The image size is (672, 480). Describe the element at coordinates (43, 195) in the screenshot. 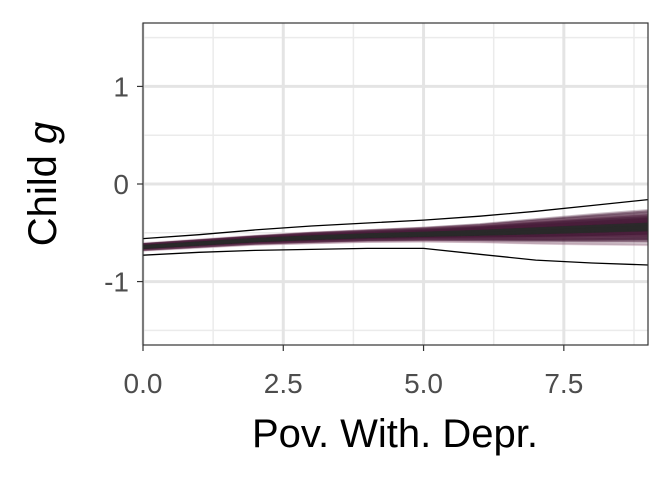

I see `y-axis-title-text: Child` at that location.